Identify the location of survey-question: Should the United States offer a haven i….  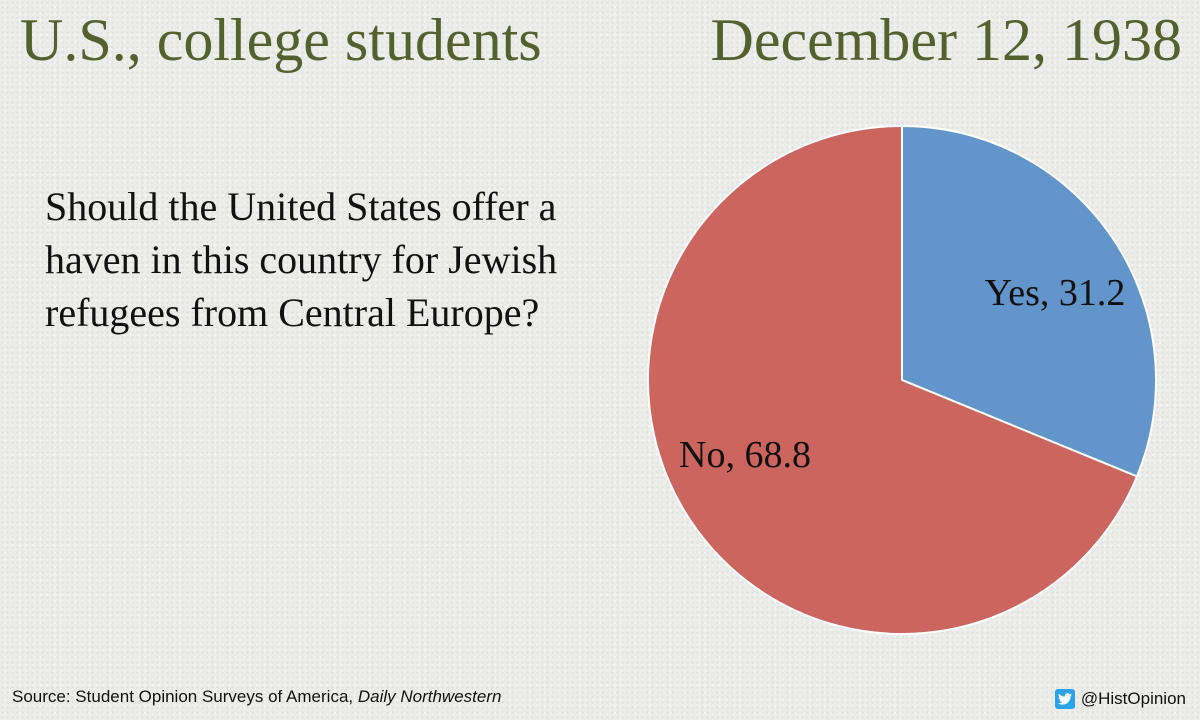
(301, 259).